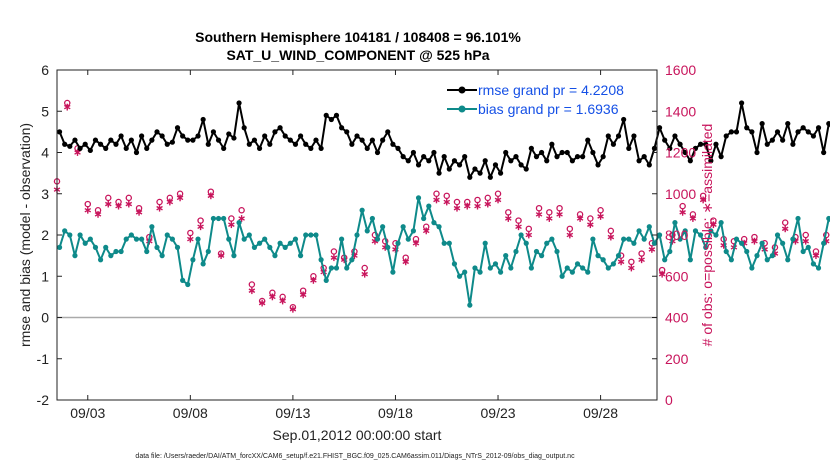 The image size is (830, 470). I want to click on y-right-tick-label: 1200, so click(680, 153).